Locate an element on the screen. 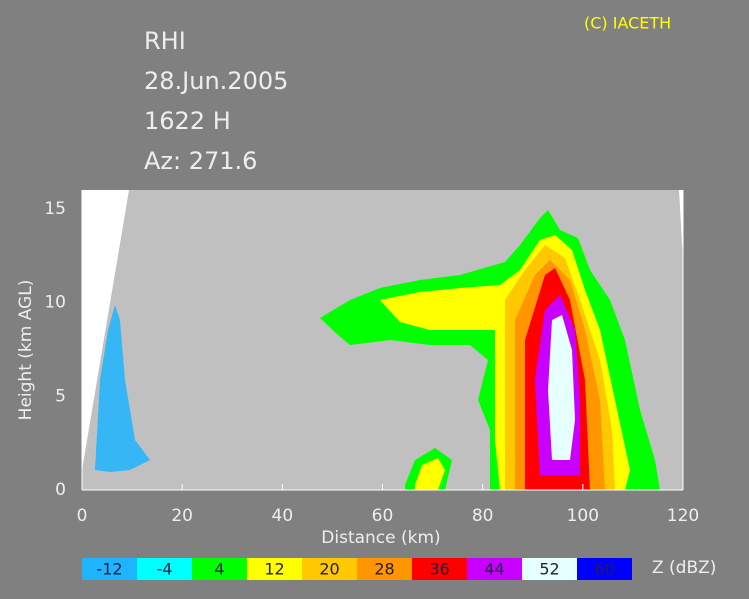 This screenshot has width=749, height=599. y-tick-label: 10 is located at coordinates (55, 303).